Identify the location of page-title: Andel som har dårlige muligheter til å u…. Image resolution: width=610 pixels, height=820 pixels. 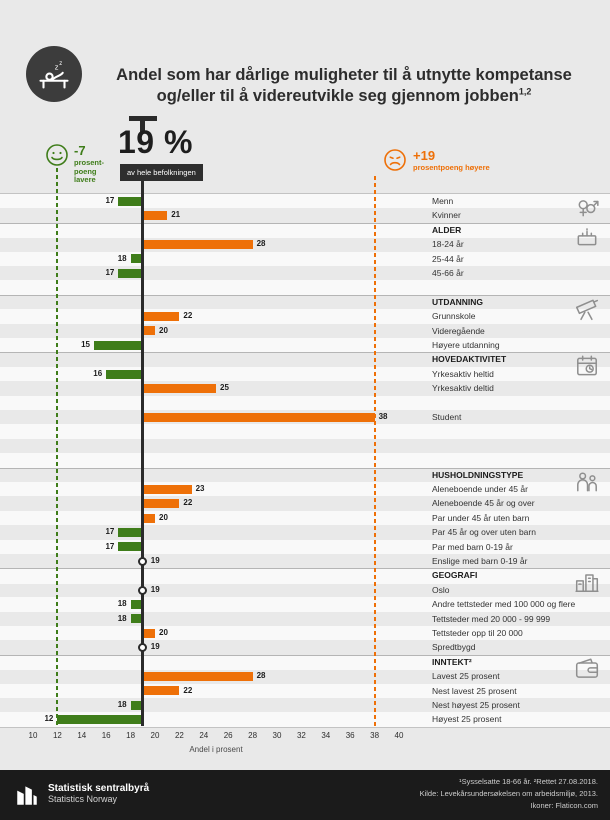
(344, 86).